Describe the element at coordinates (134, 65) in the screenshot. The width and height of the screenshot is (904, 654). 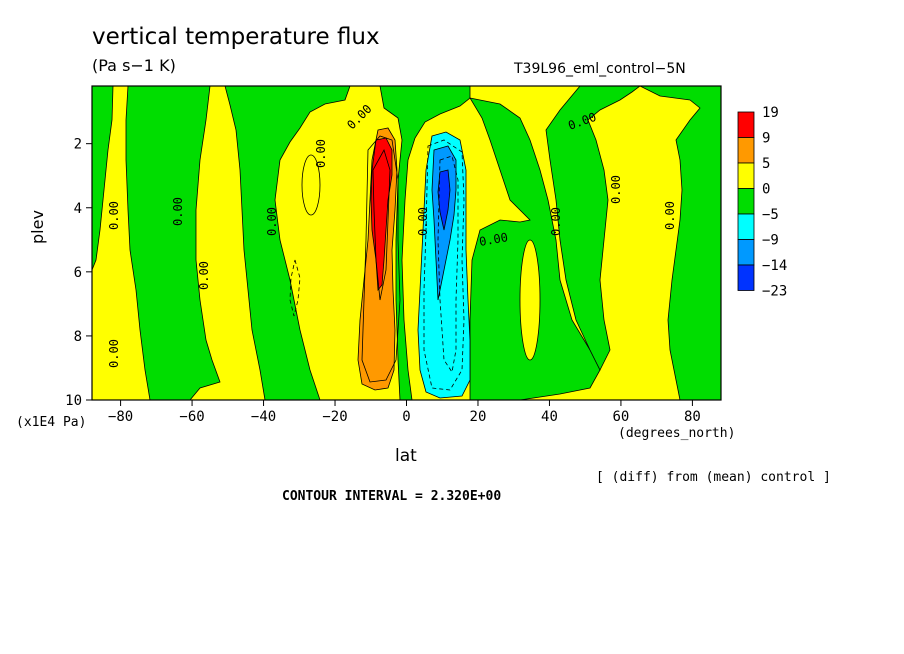
I see `chart-units: (Pa s−1 K)` at that location.